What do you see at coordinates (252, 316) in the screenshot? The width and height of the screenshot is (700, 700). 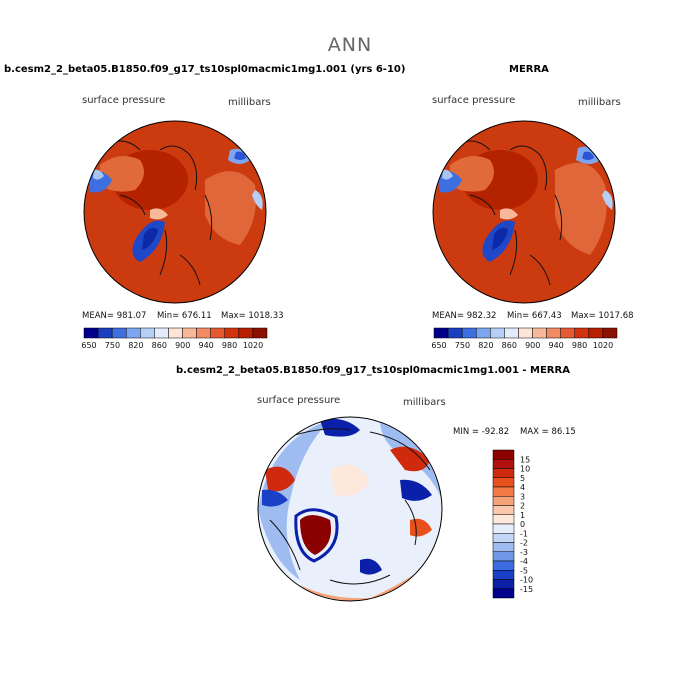 I see `panel-model-max: Max= 1018.33` at bounding box center [252, 316].